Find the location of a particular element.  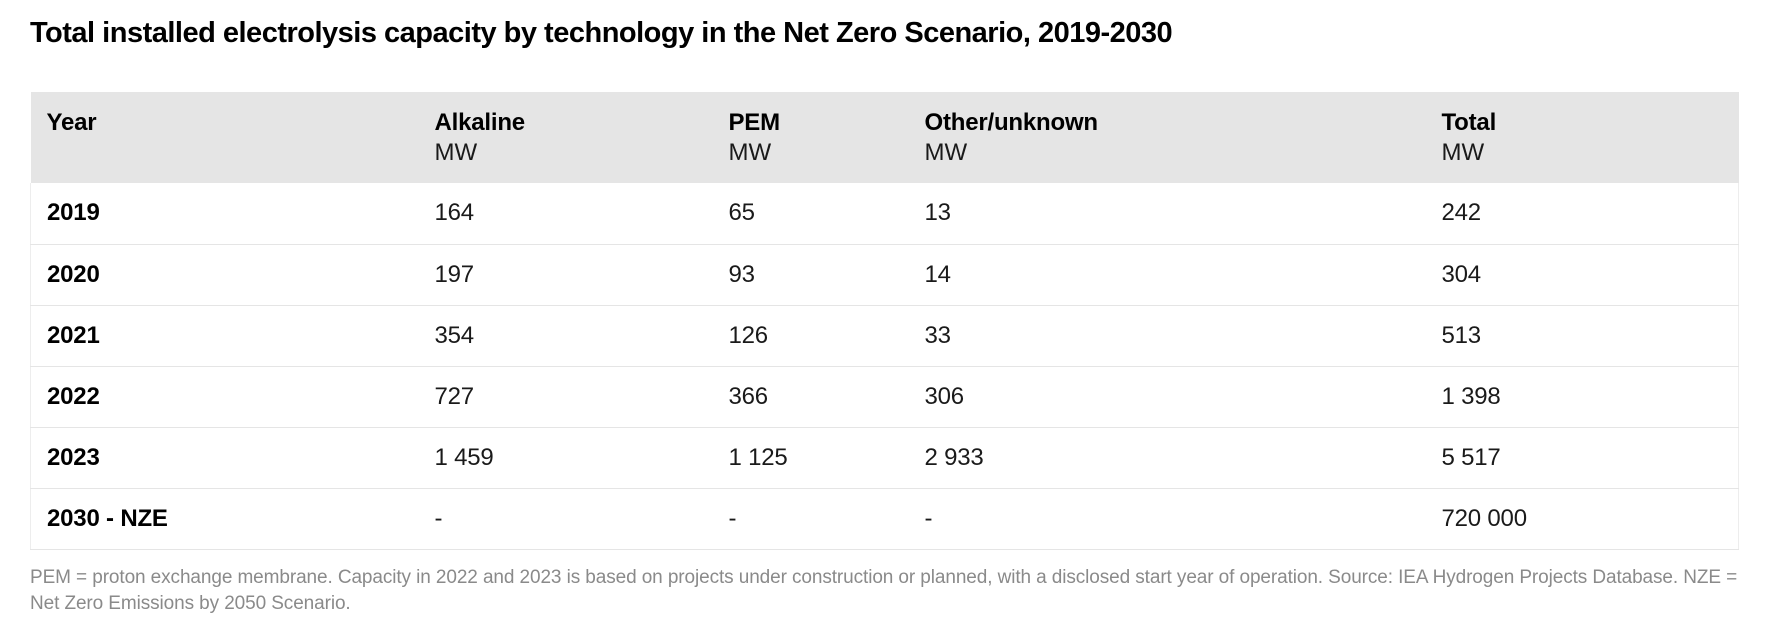

table-row-2030-nze: 2030 - NZE - - - 720 000 is located at coordinates (884, 519).